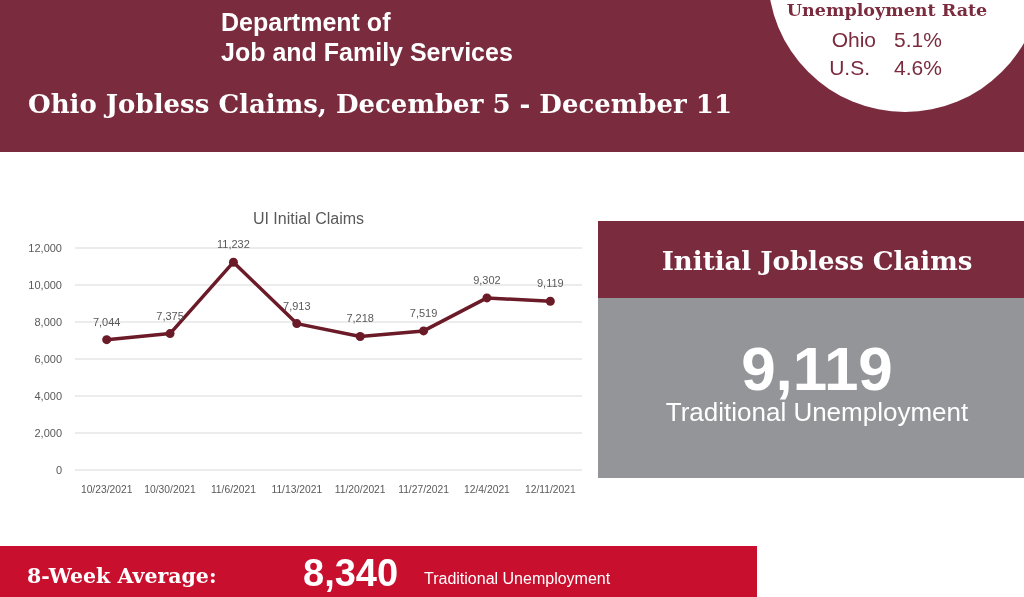 The width and height of the screenshot is (1024, 597). Describe the element at coordinates (550, 489) in the screenshot. I see `x-tick-label: 12/11/2021` at that location.